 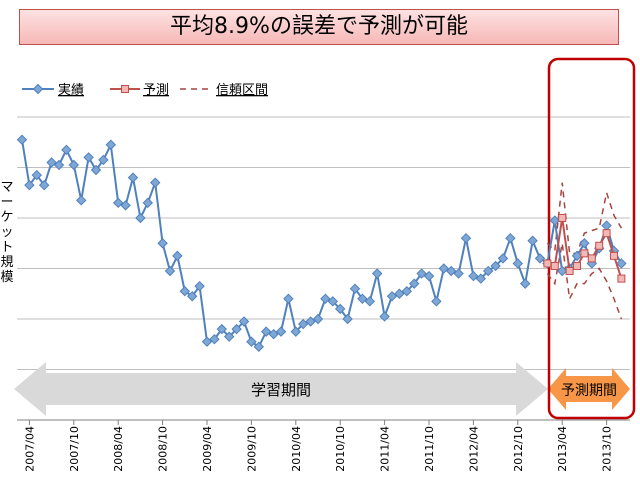 I want to click on x-tick-label: 2007/10, so click(x=74, y=449).